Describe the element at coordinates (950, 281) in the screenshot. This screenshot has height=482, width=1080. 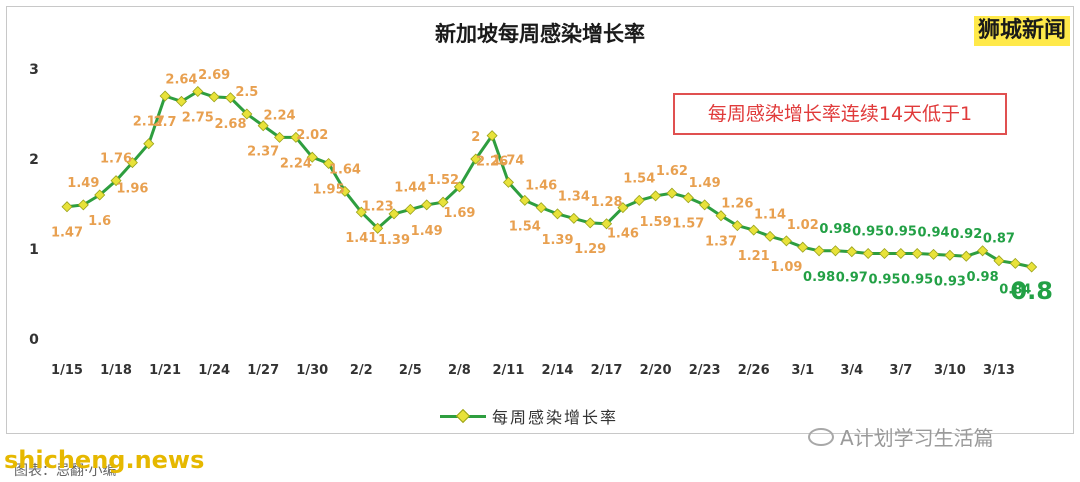
I see `data-label: 0.93` at that location.